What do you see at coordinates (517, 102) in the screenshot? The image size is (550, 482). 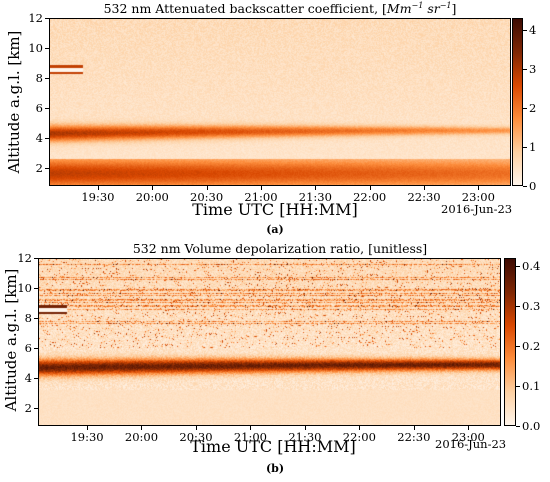 I see `chart-a-colorbar` at bounding box center [517, 102].